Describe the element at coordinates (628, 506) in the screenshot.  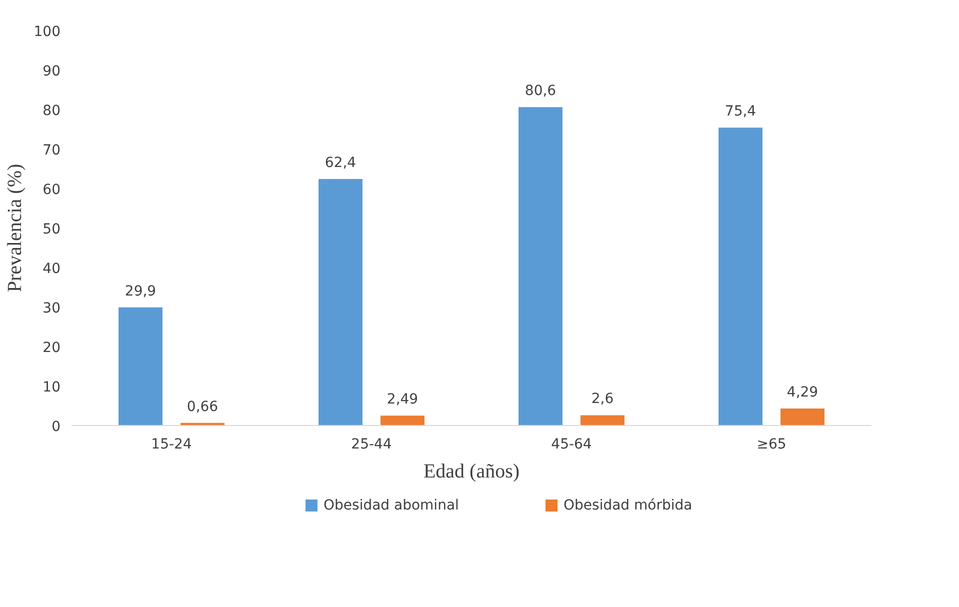
I see `legend-label: Obesidad mórbida` at that location.